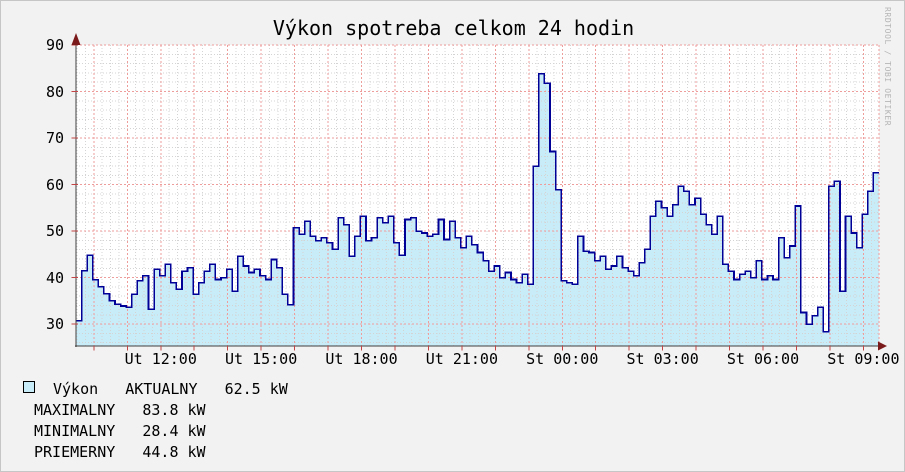  What do you see at coordinates (170, 389) in the screenshot?
I see `legend-line-aktualny: Výkon AKTUALNY 62.5 kW` at bounding box center [170, 389].